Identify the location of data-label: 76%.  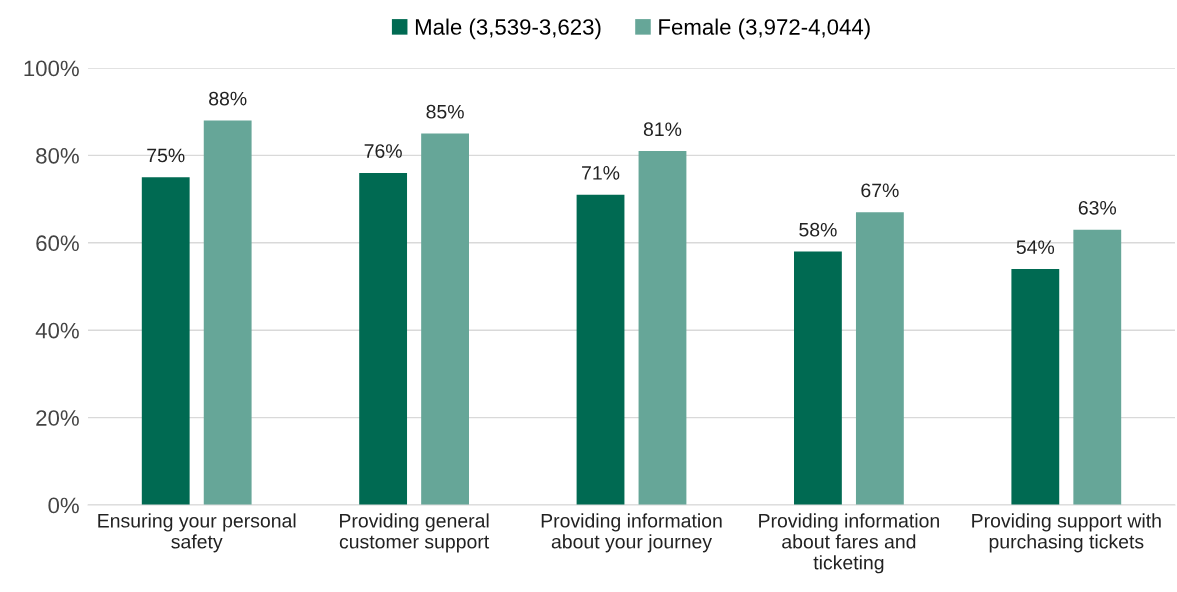
(383, 151).